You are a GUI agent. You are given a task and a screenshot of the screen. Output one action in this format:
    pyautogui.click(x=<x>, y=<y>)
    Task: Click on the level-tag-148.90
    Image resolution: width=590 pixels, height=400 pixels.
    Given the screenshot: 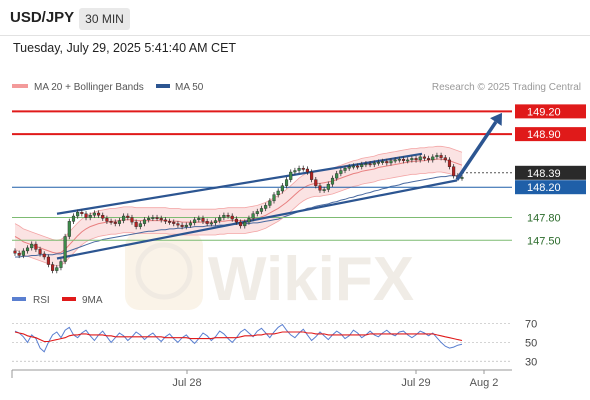 What is the action you would take?
    pyautogui.click(x=550, y=134)
    